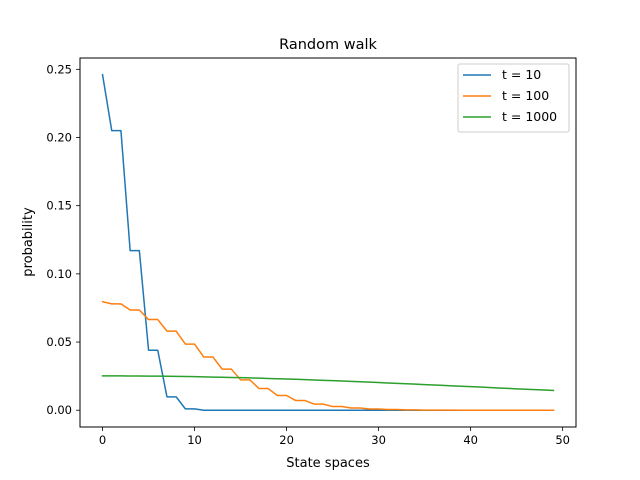 The width and height of the screenshot is (640, 480). Describe the element at coordinates (334, 437) in the screenshot. I see `x-axis-ticks: 0 10 20 30 40 50` at that location.